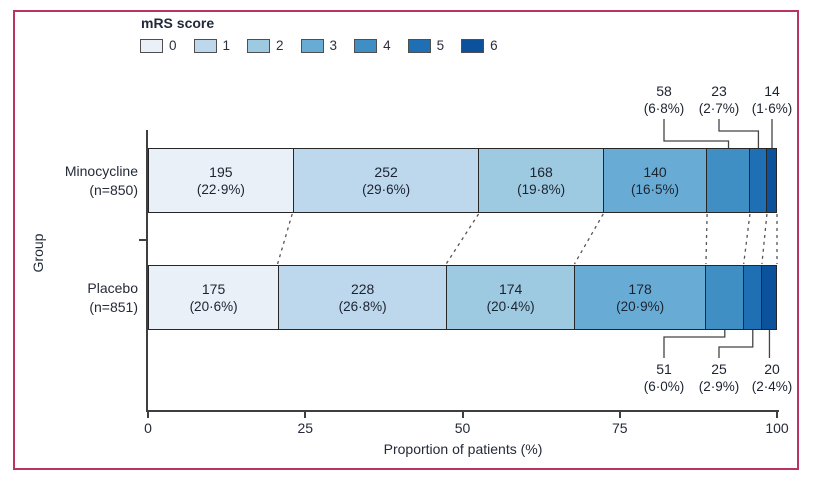 This screenshot has width=824, height=480. I want to click on bar-segment: 252 (29·6%), so click(385, 180).